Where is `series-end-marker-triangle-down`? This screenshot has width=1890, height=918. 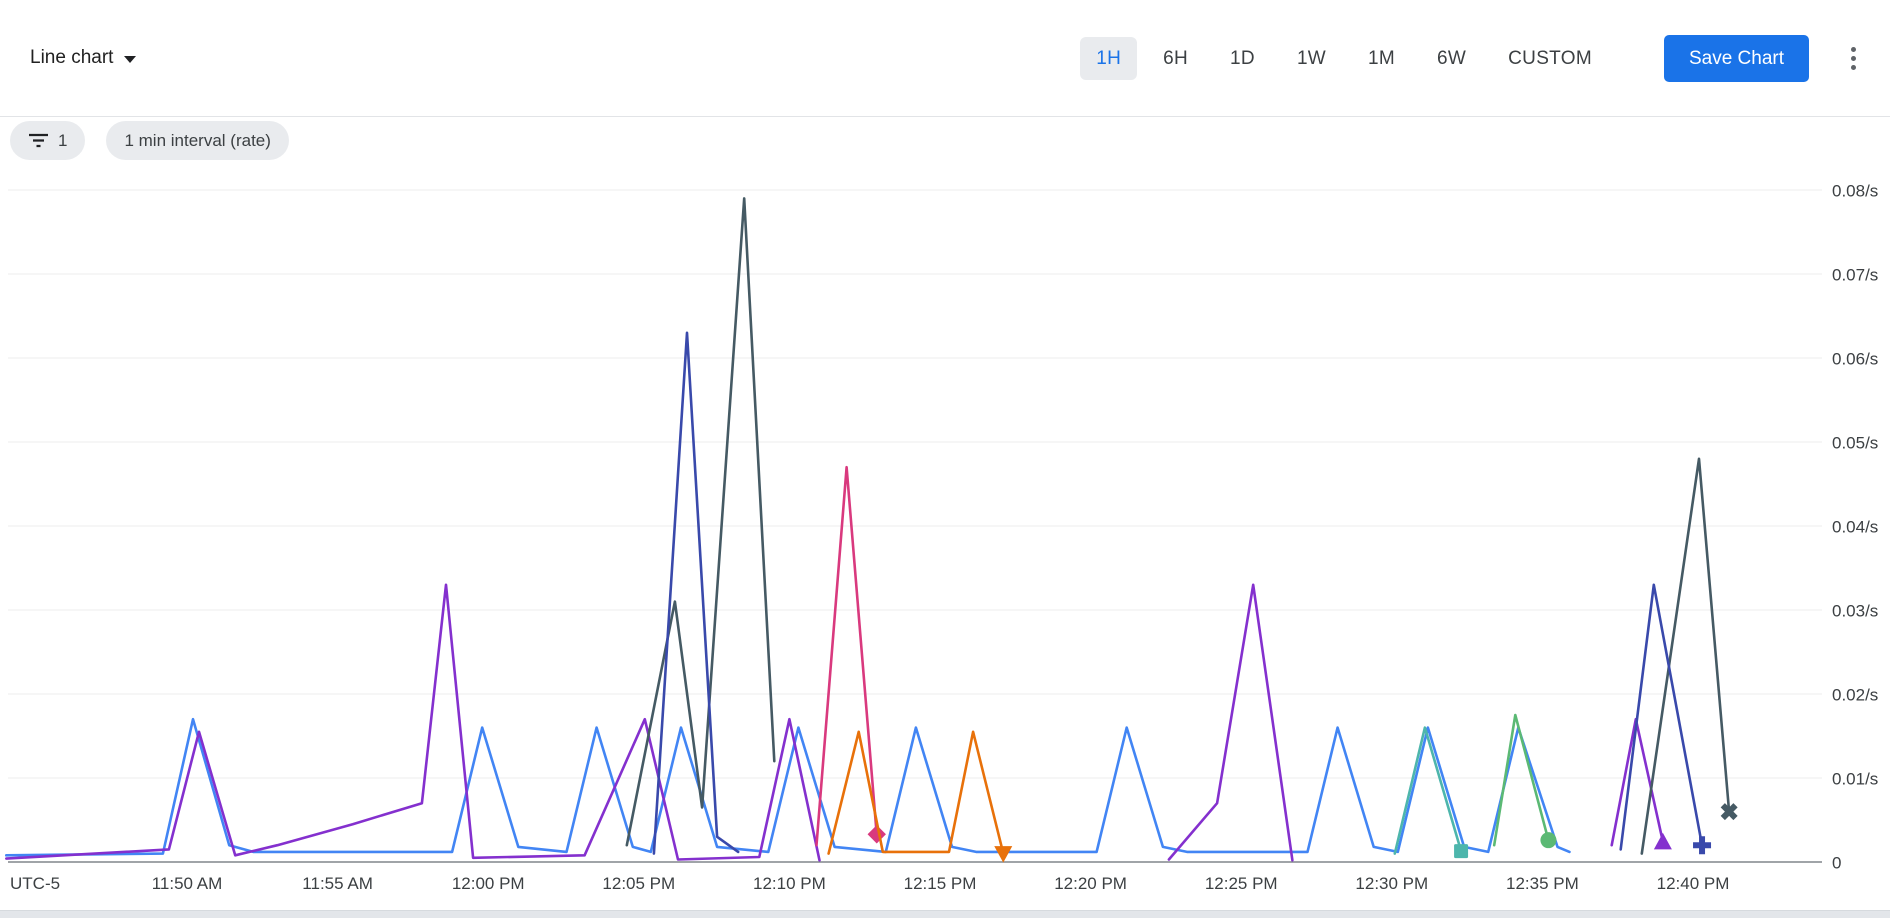 series-end-marker-triangle-down is located at coordinates (1003, 854).